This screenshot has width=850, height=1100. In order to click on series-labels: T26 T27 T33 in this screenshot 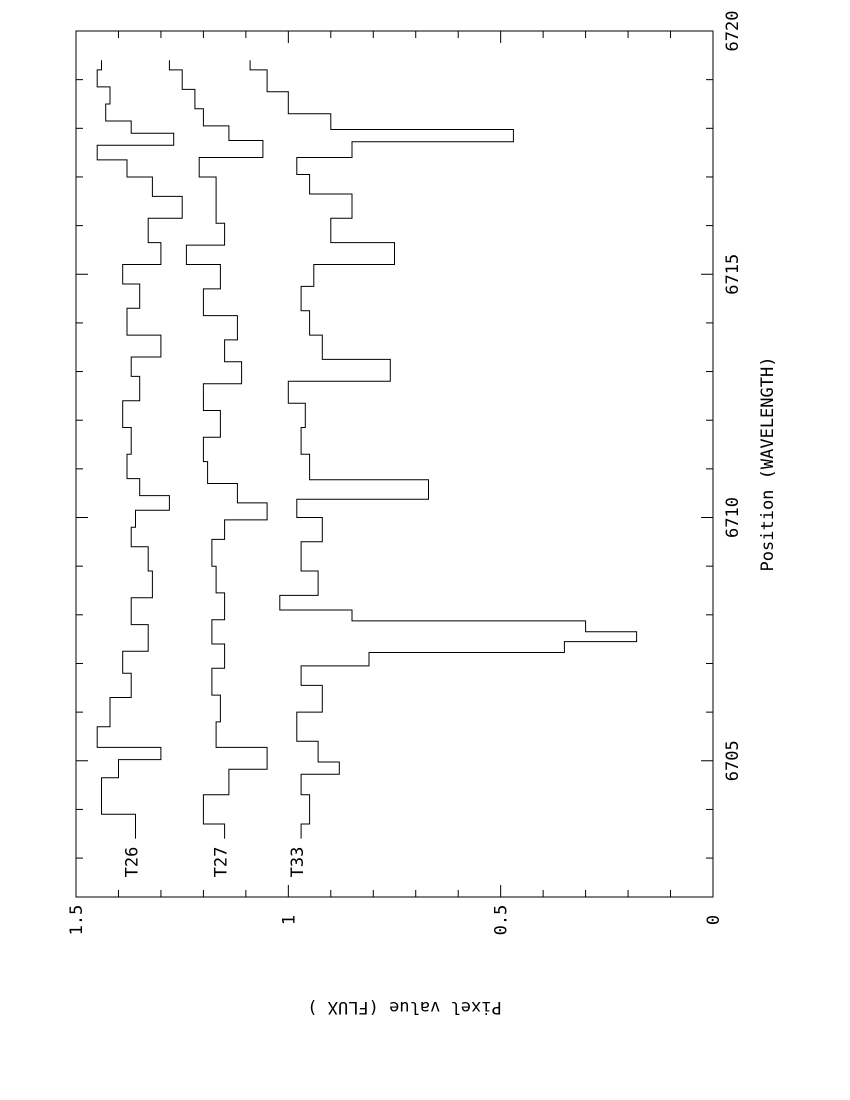, I will do `click(215, 862)`.